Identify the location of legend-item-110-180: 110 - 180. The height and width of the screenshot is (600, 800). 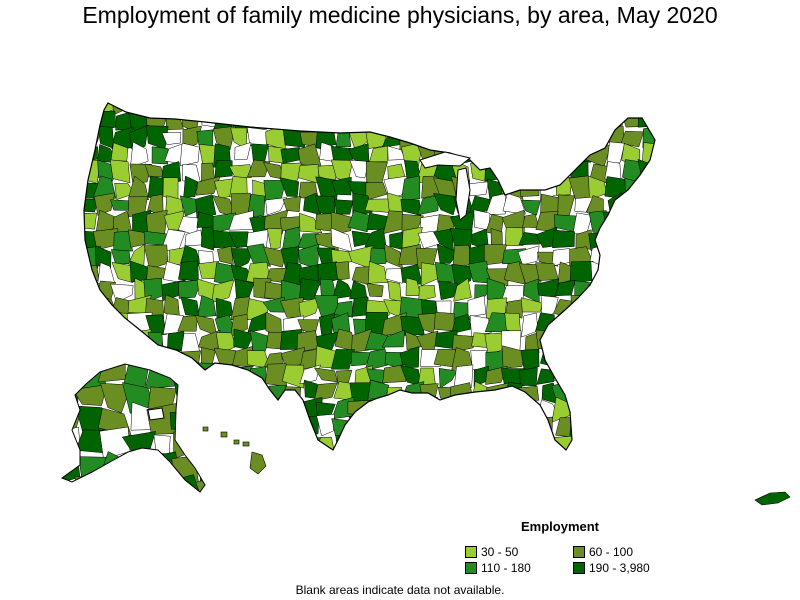
(498, 568).